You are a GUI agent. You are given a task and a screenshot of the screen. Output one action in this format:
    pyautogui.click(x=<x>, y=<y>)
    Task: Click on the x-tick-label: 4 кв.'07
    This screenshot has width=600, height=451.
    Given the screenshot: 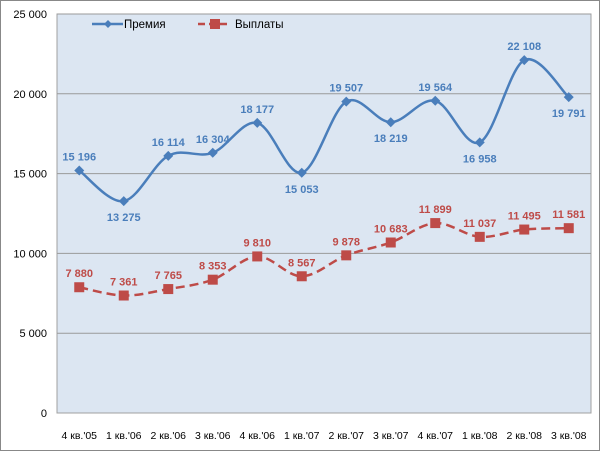 What is the action you would take?
    pyautogui.click(x=435, y=436)
    